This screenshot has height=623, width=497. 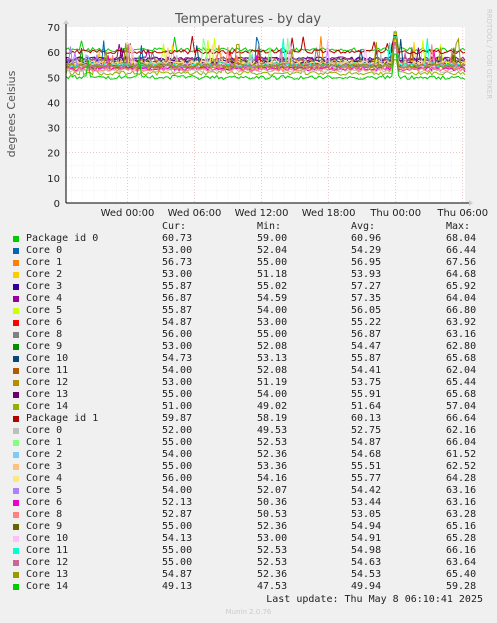 I want to click on legend-cur: 54.87, so click(x=177, y=574).